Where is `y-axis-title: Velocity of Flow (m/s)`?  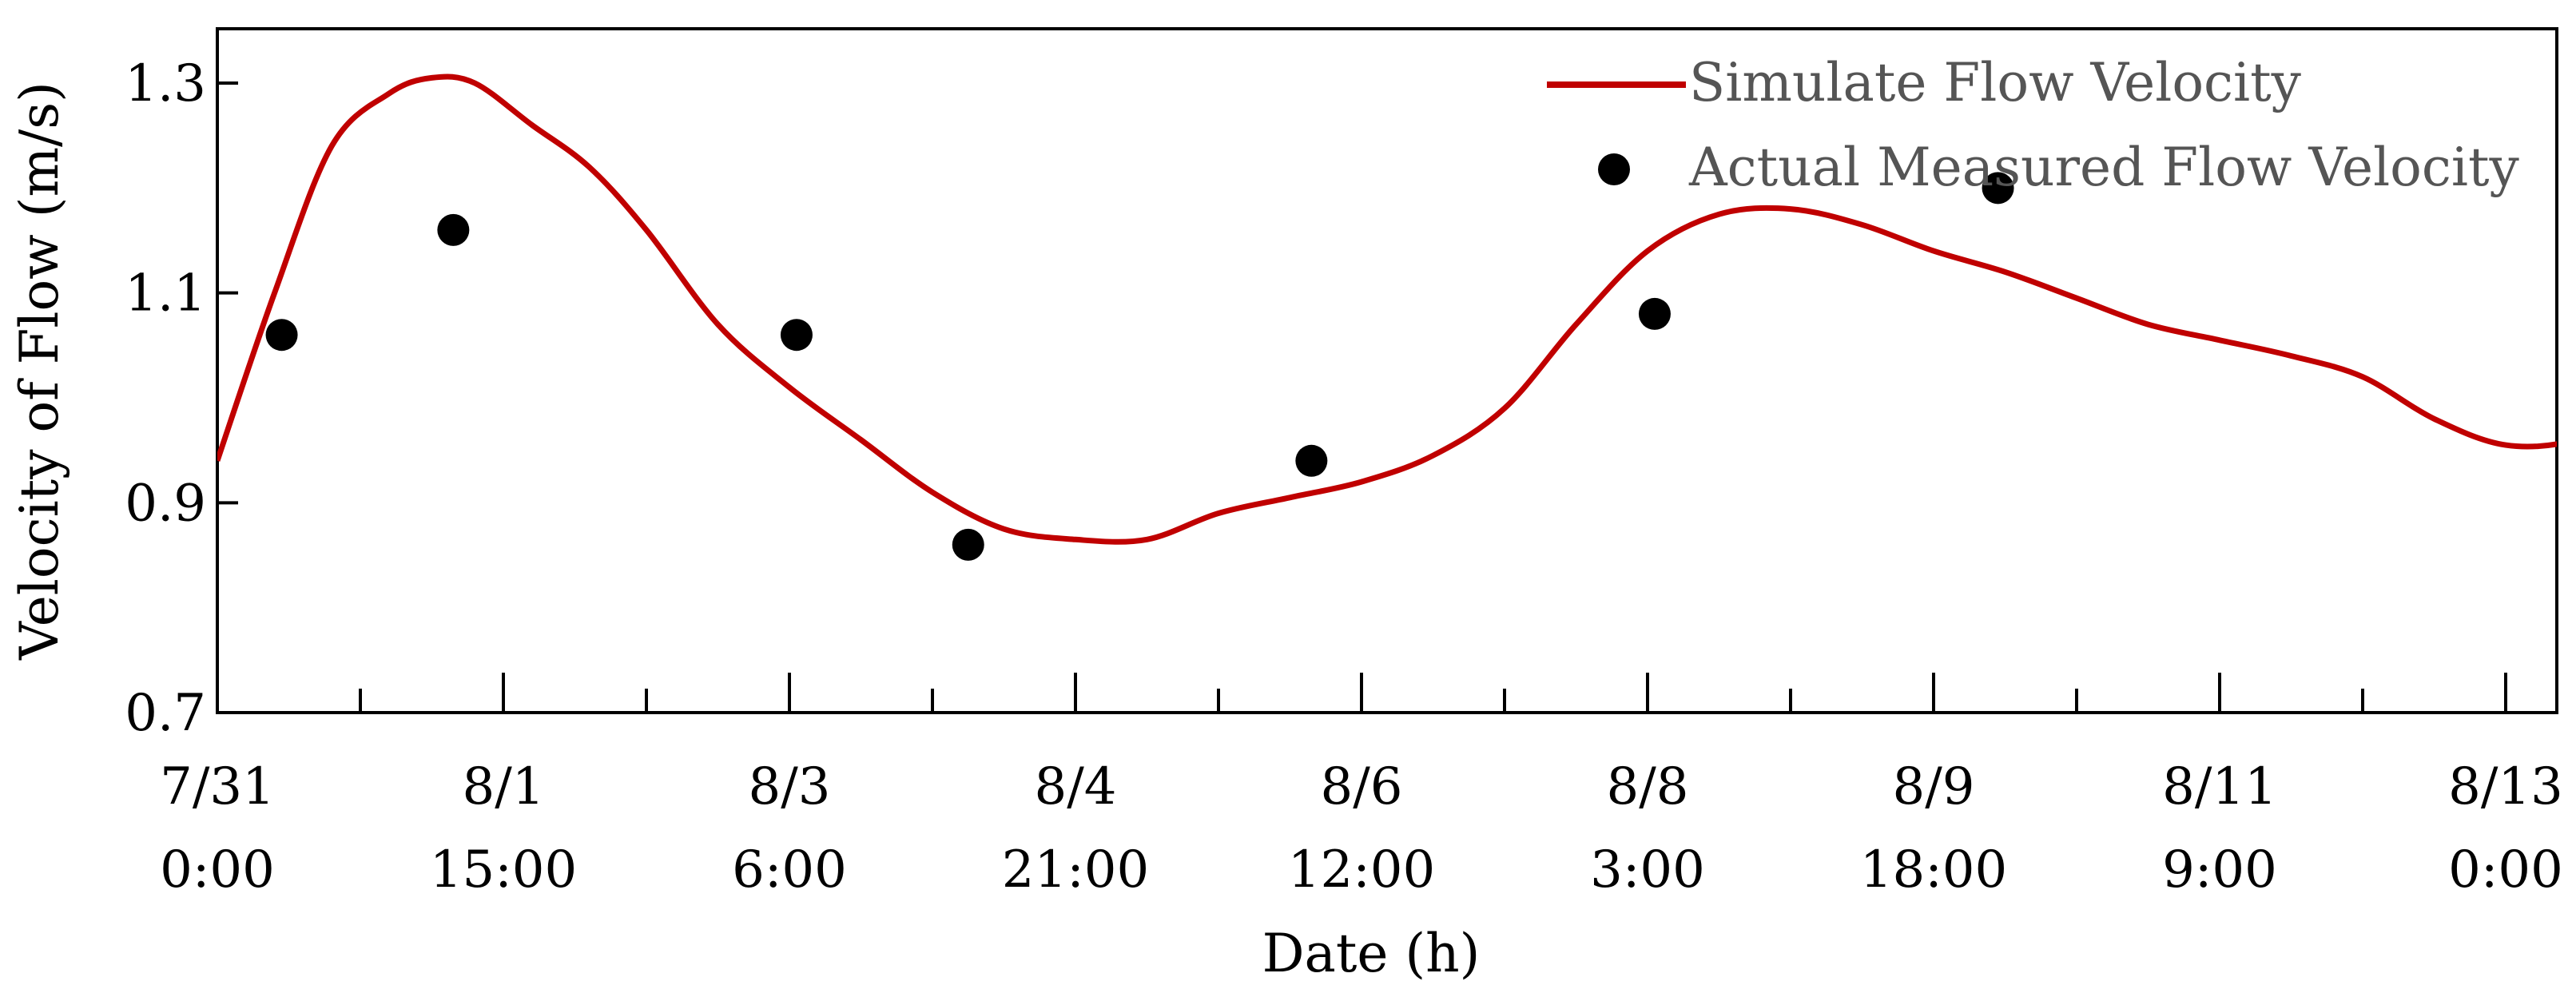 y-axis-title: Velocity of Flow (m/s) is located at coordinates (39, 371).